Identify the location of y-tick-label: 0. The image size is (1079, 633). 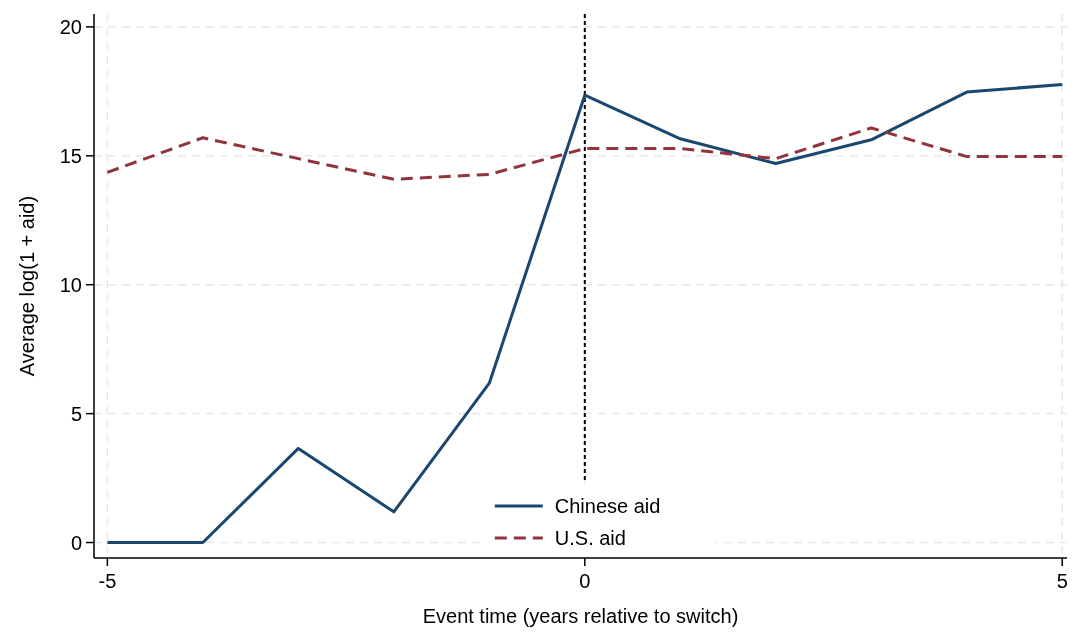
(76, 542).